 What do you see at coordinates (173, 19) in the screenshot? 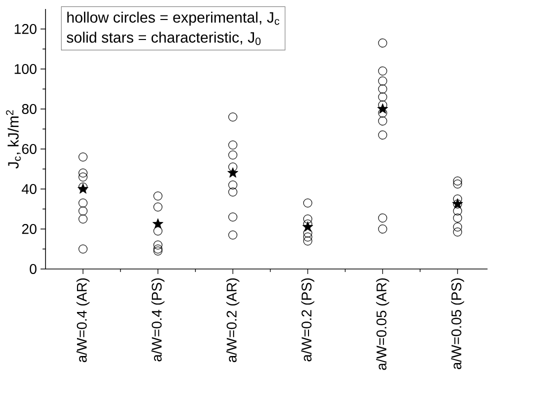
I see `annotation: hollow circles = experimental, J$_{c}$` at bounding box center [173, 19].